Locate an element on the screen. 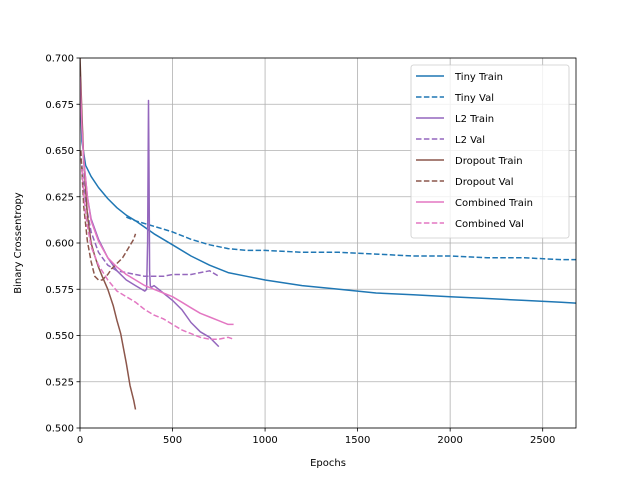  legend-label-combined-val: Combined Val is located at coordinates (489, 224).